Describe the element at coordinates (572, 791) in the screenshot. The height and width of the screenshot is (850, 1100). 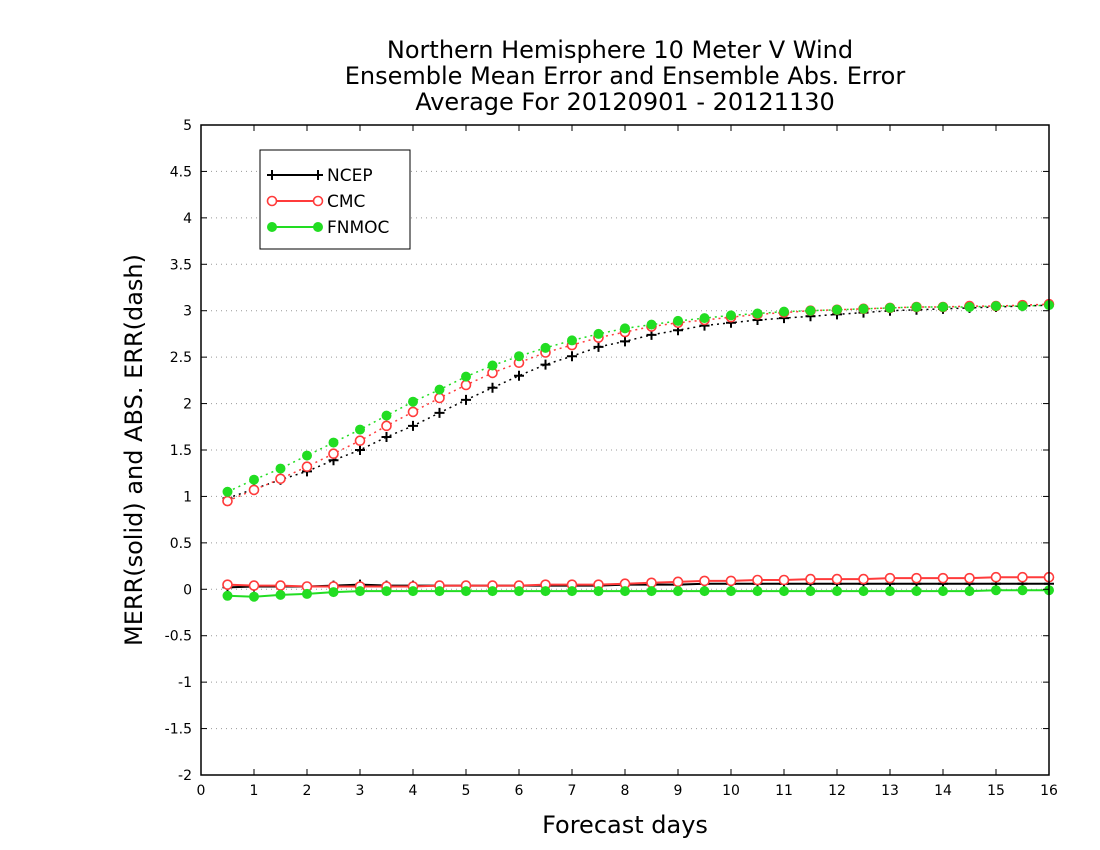
I see `x-tick-label: 7` at that location.